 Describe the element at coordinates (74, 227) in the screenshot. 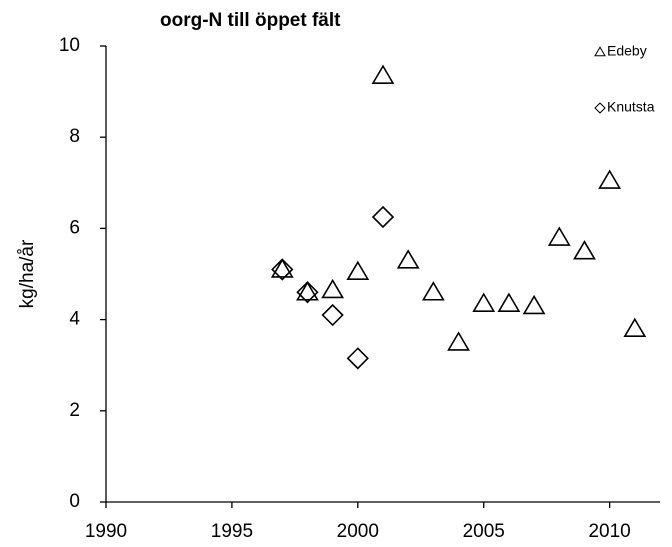

I see `y-tick-label: 6` at that location.